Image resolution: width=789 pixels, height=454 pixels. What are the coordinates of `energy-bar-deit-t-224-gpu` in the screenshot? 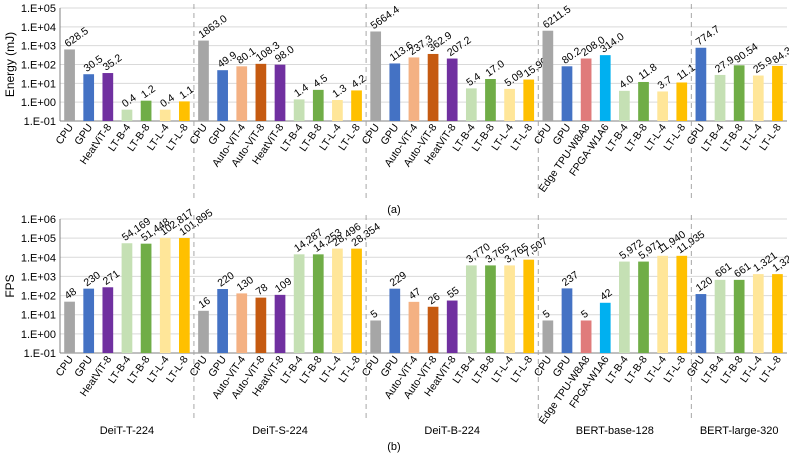 It's located at (89, 97).